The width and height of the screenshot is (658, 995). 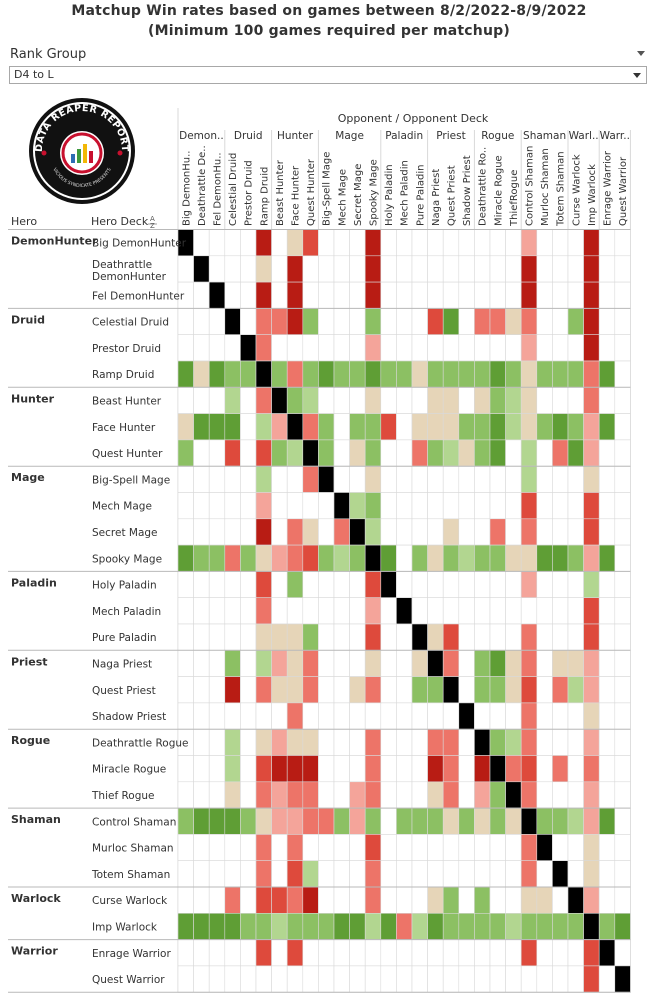 I want to click on filter-menu-icon, so click(x=641, y=53).